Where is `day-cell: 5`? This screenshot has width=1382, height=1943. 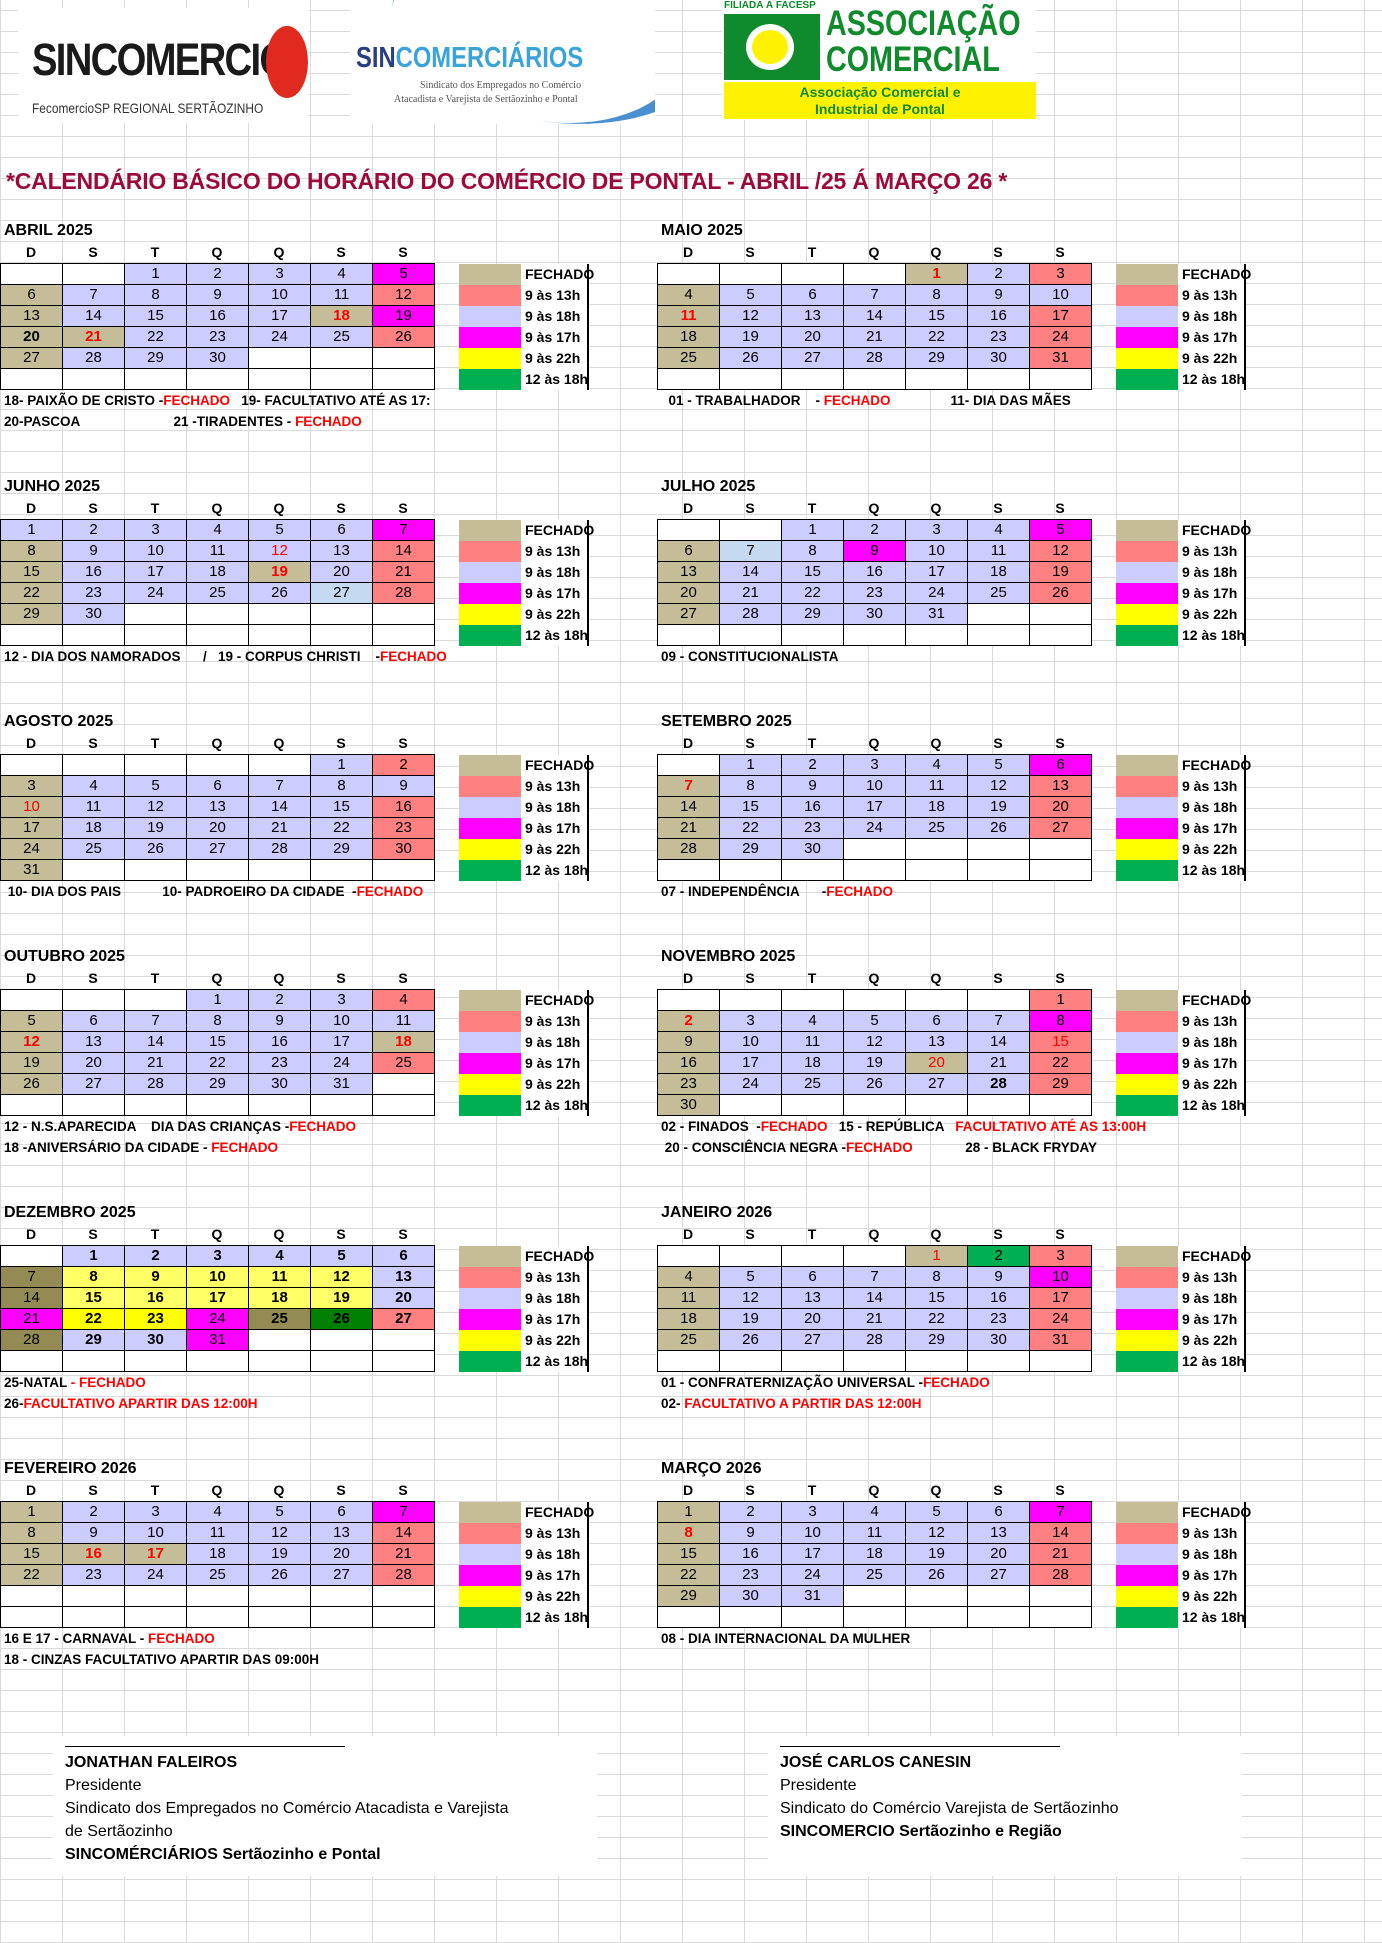 day-cell: 5 is located at coordinates (750, 295).